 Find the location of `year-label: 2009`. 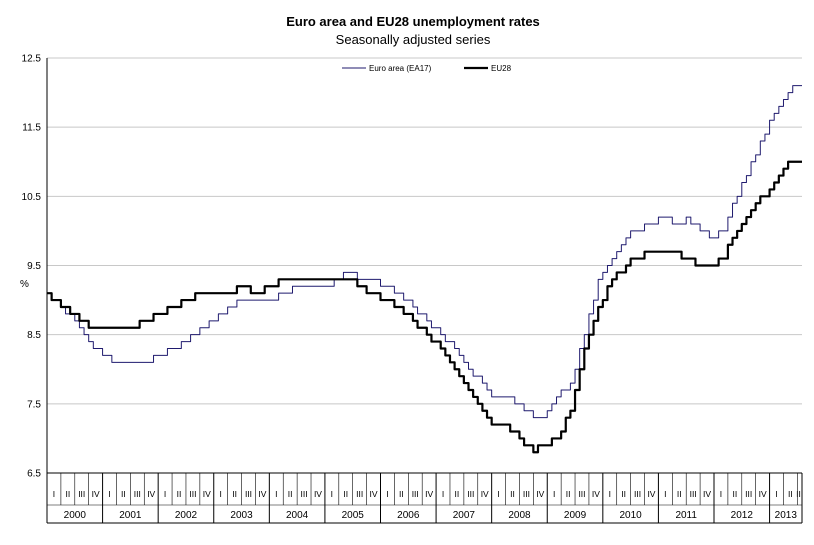

year-label: 2009 is located at coordinates (575, 515).